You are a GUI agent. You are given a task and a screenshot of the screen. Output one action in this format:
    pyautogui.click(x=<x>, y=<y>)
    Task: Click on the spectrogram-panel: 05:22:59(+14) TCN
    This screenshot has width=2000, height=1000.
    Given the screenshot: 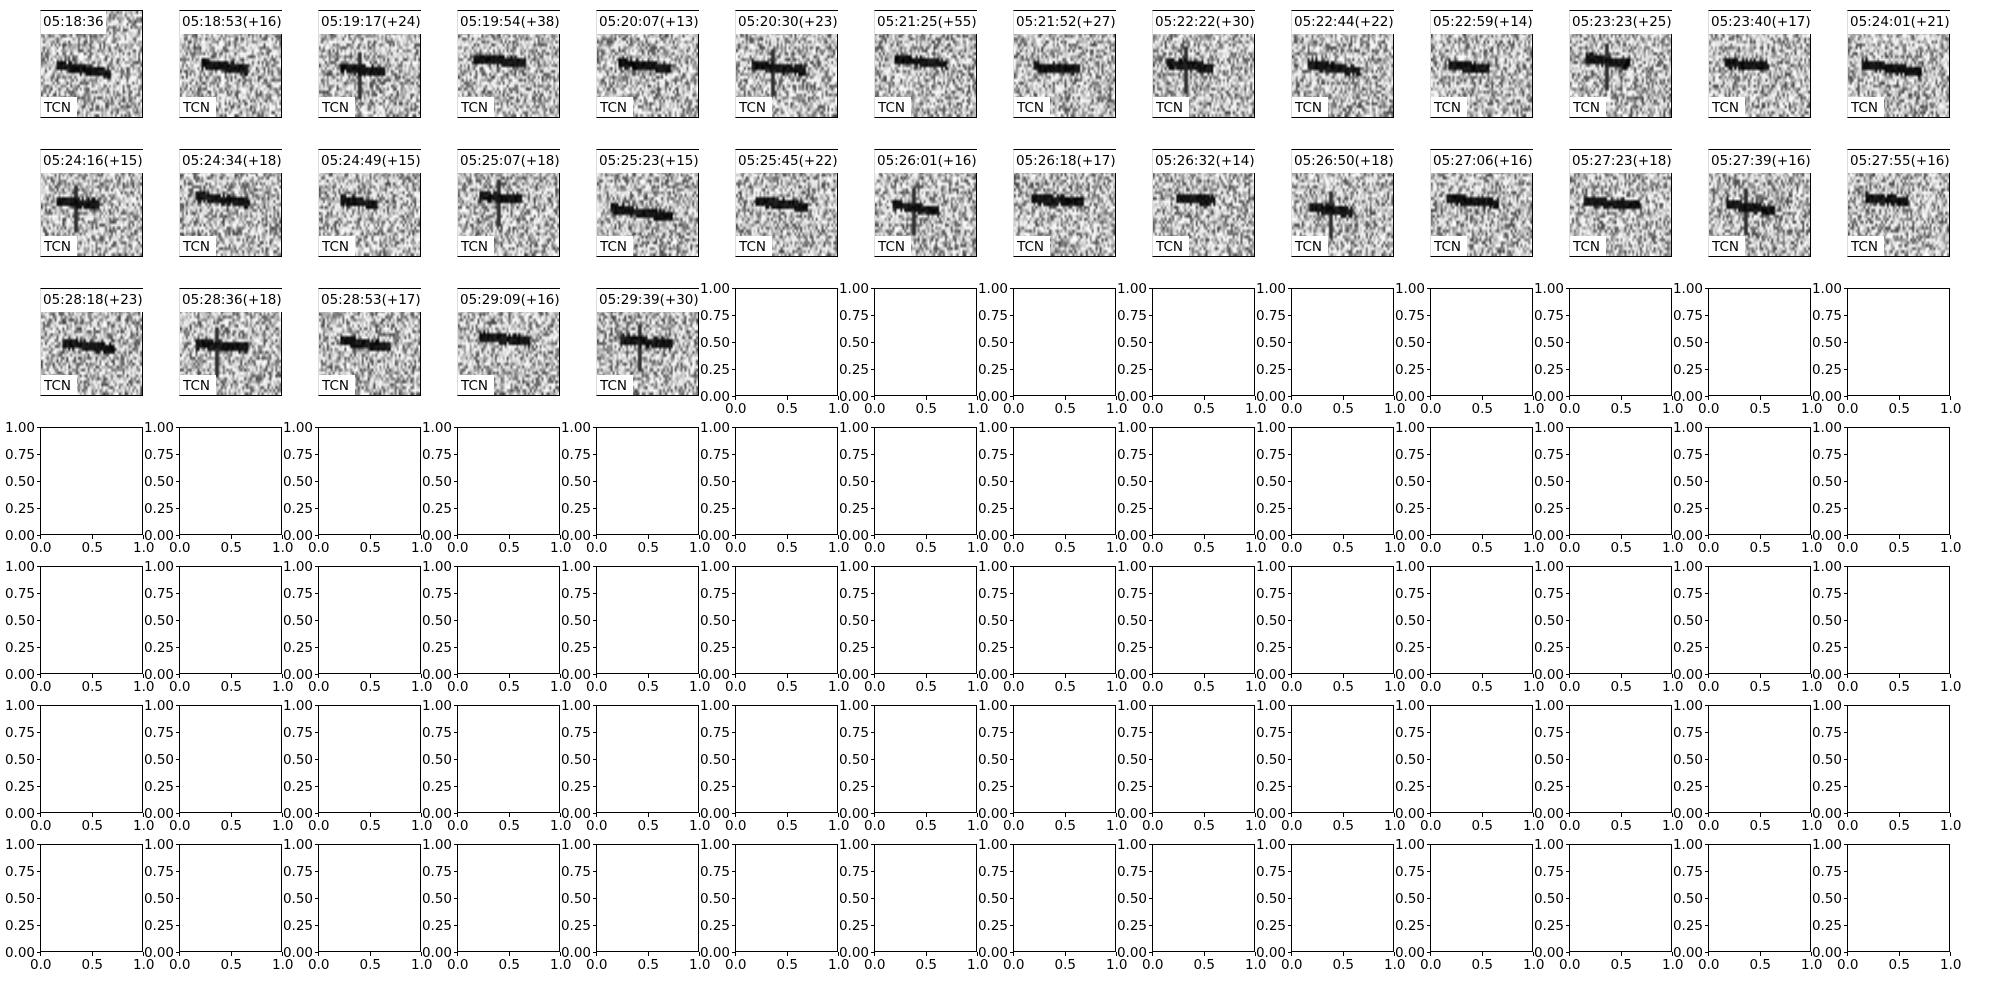 What is the action you would take?
    pyautogui.click(x=1482, y=64)
    